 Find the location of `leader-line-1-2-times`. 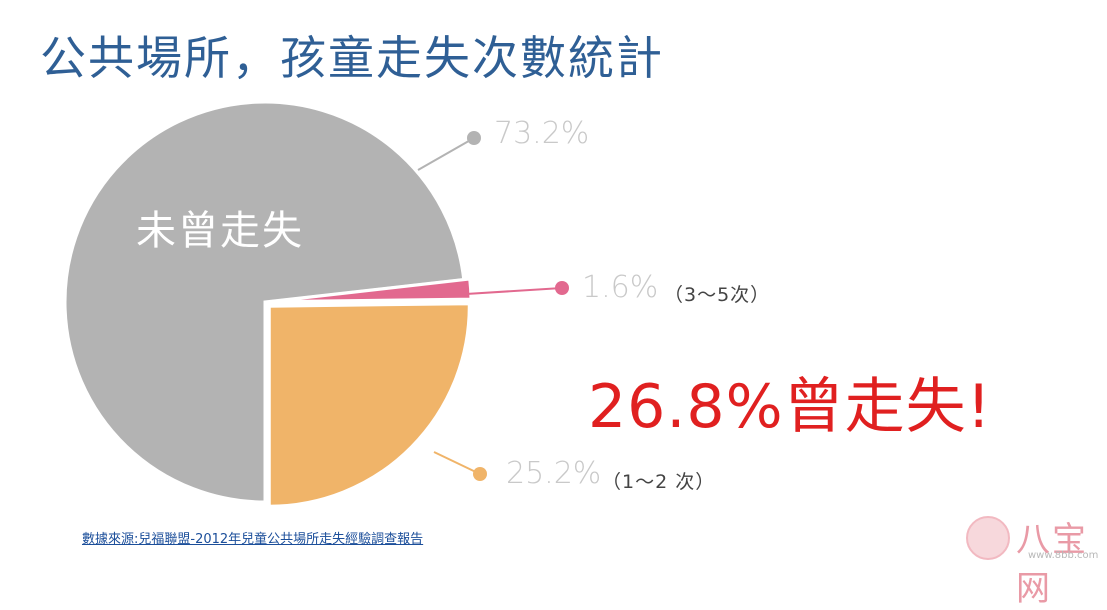

leader-line-1-2-times is located at coordinates (457, 463).